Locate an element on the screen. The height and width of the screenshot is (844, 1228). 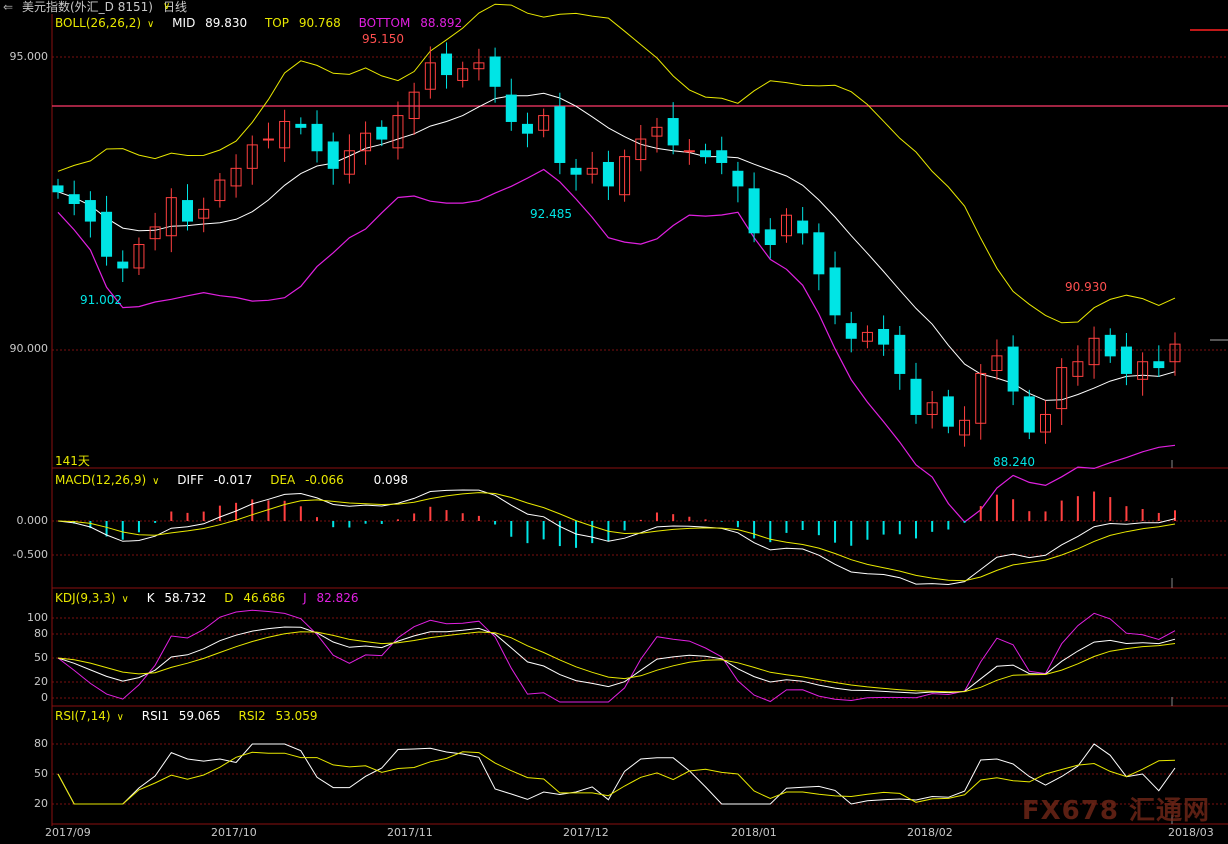
macd-tick: -0.500 is located at coordinates (30, 554).